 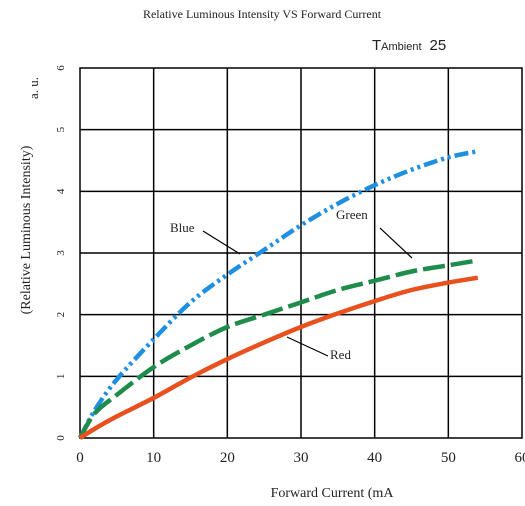 What do you see at coordinates (352, 214) in the screenshot?
I see `annotation-label-green: Green` at bounding box center [352, 214].